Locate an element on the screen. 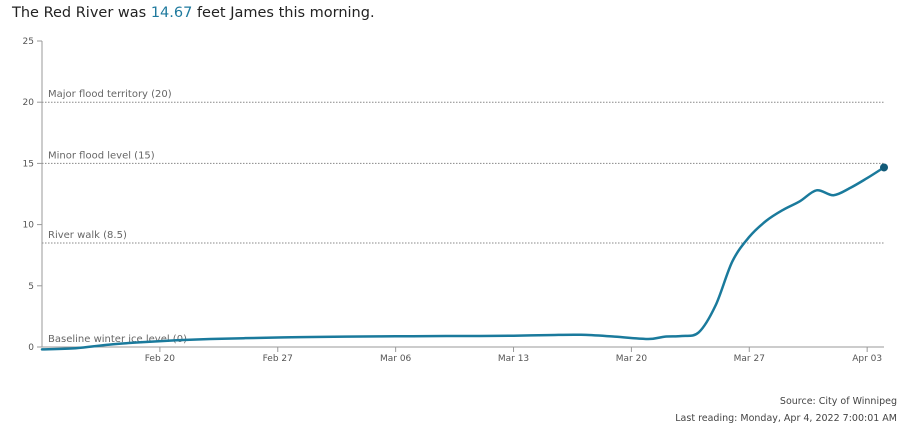 This screenshot has height=430, width=913. y-tick-label: 10 is located at coordinates (29, 226).